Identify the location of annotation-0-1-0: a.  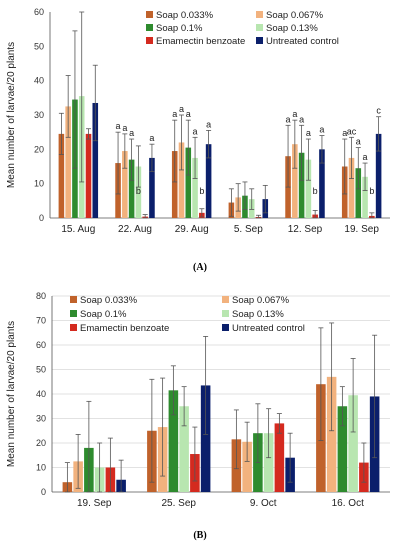
(118, 126).